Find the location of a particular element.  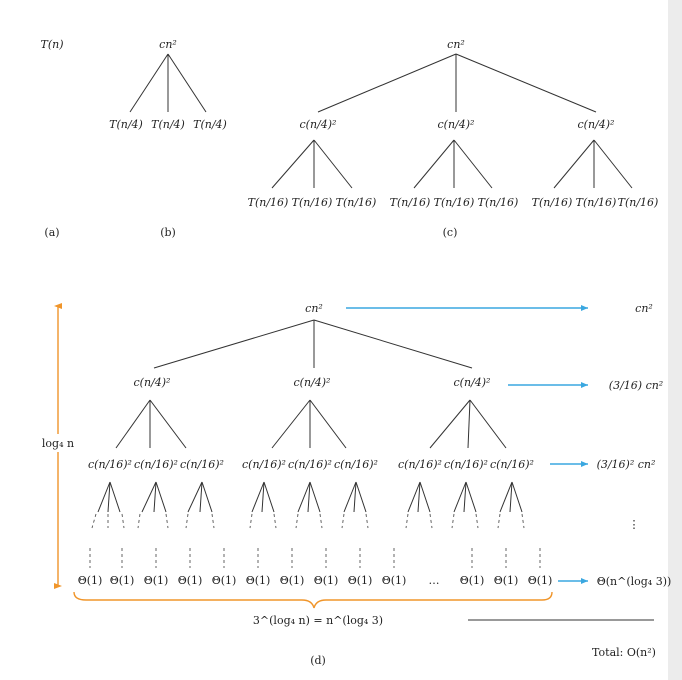

panel-c-label: (c) is located at coordinates (450, 232).